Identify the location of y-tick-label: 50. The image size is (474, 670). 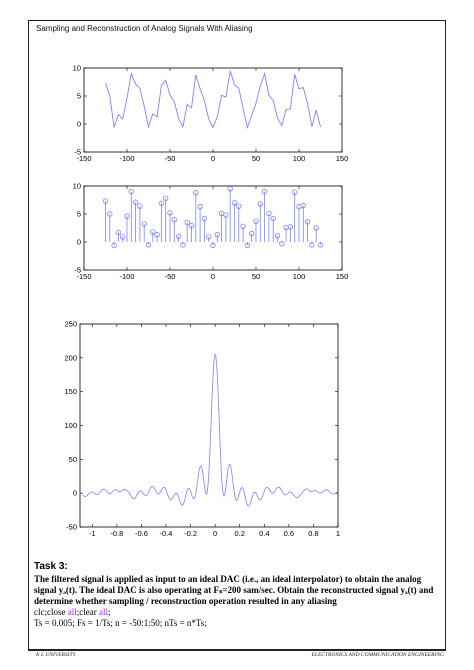
(73, 459).